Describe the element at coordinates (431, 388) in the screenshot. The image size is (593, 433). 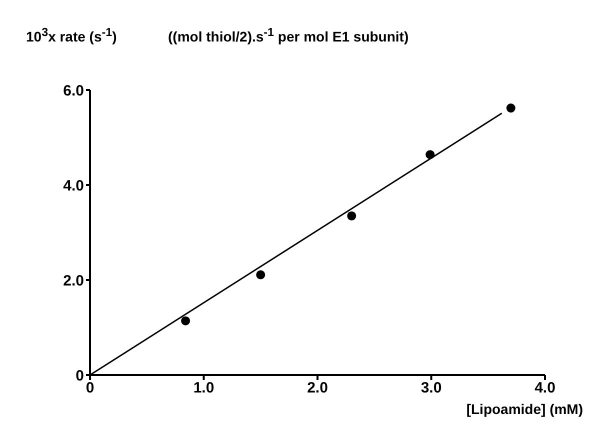
I see `x-tick-label: 3.0` at that location.